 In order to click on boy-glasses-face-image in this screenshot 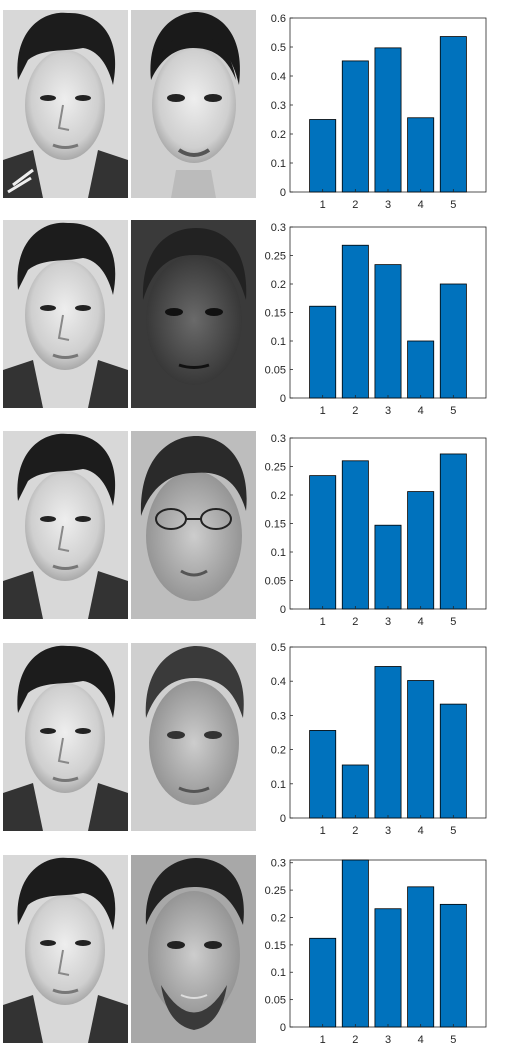, I will do `click(193, 525)`.